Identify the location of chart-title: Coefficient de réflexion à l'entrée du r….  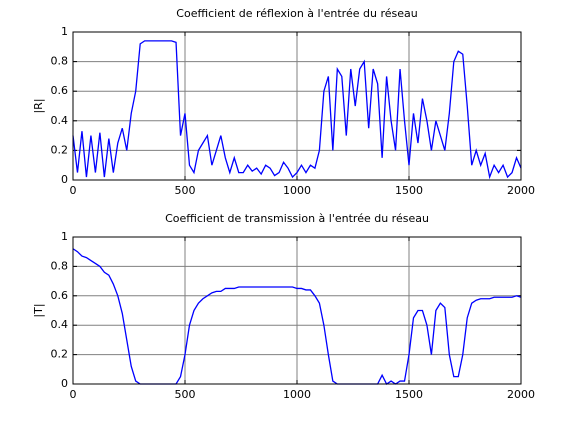
(296, 13).